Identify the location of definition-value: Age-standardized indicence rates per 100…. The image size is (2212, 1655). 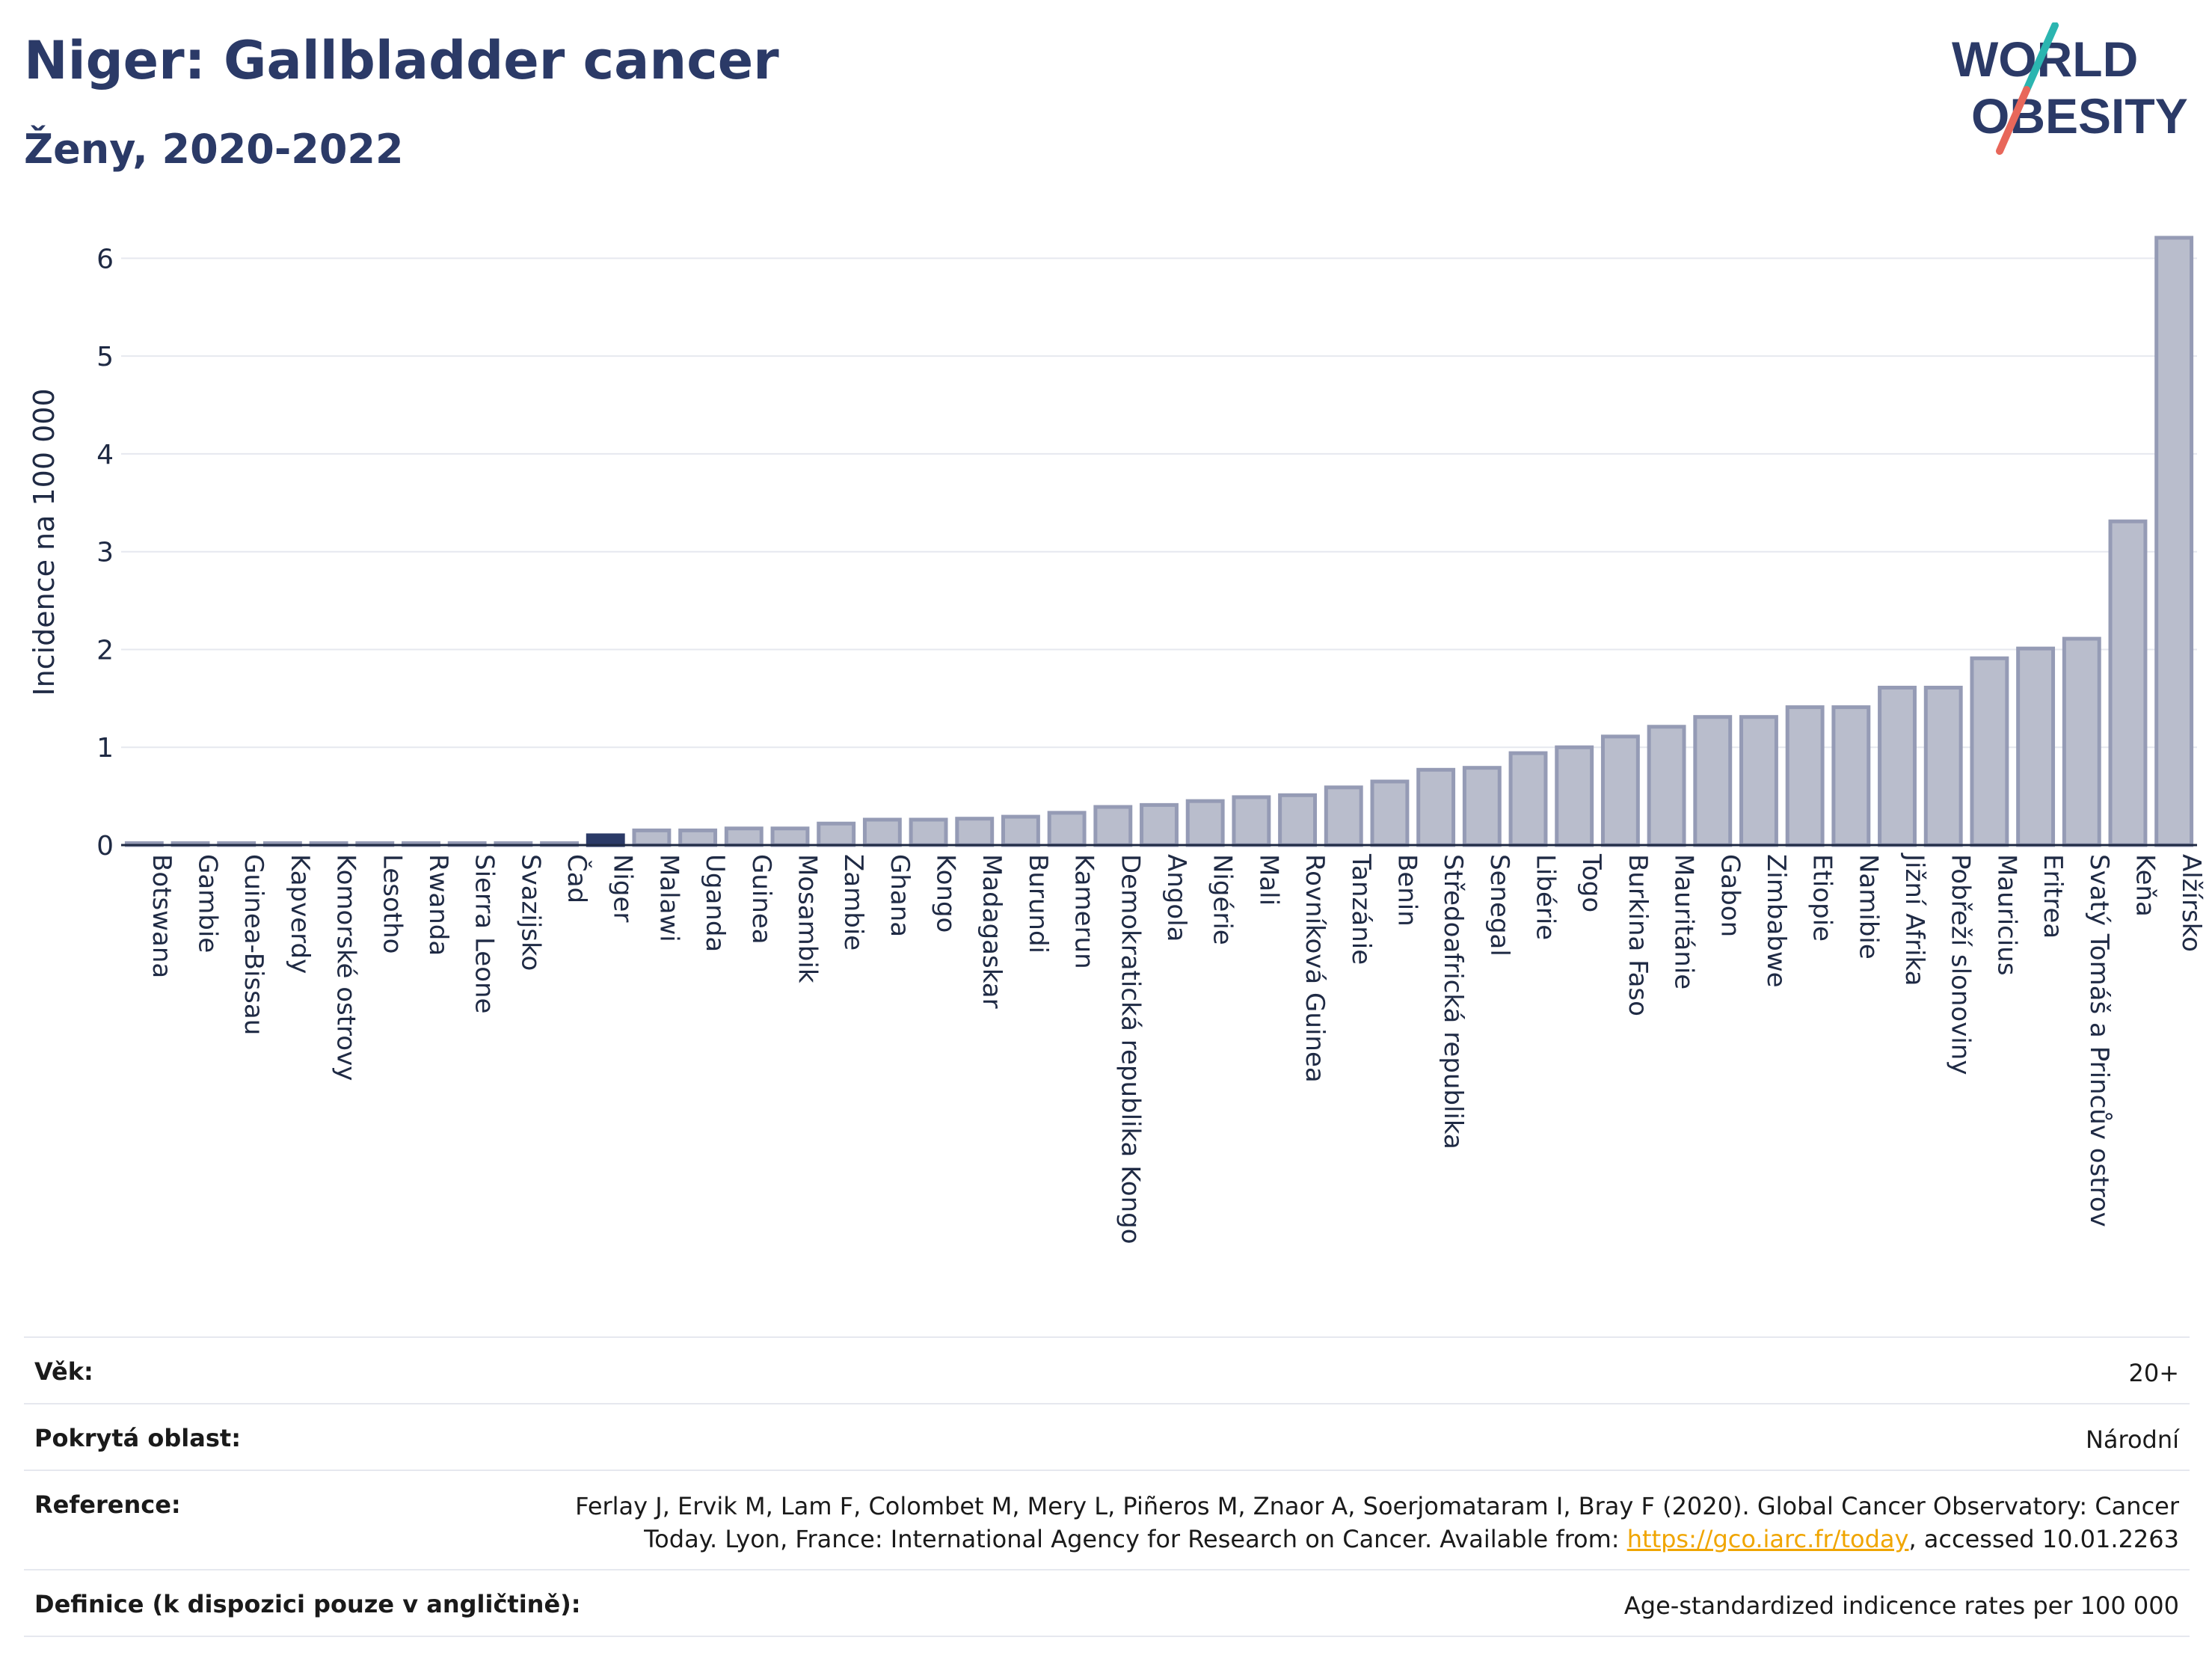
(1901, 1605).